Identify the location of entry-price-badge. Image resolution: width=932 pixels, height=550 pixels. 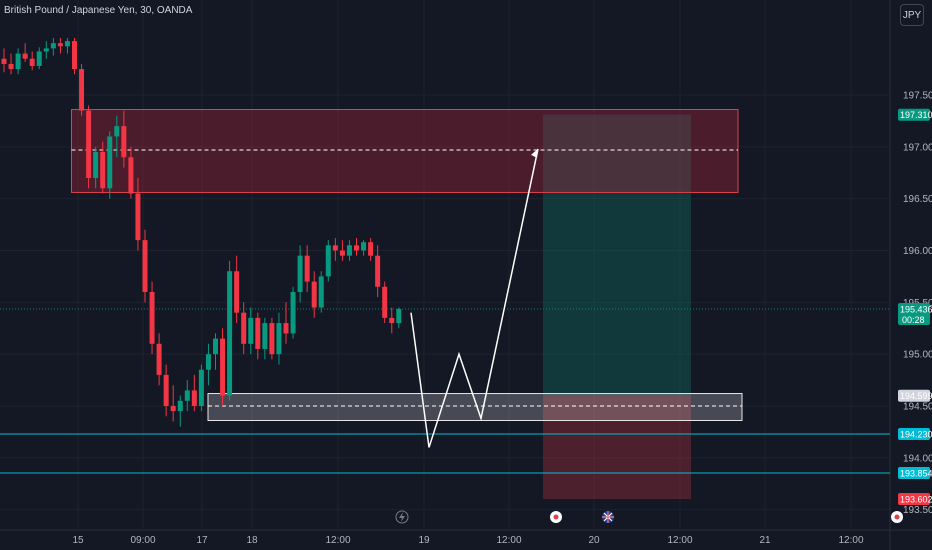
(914, 395).